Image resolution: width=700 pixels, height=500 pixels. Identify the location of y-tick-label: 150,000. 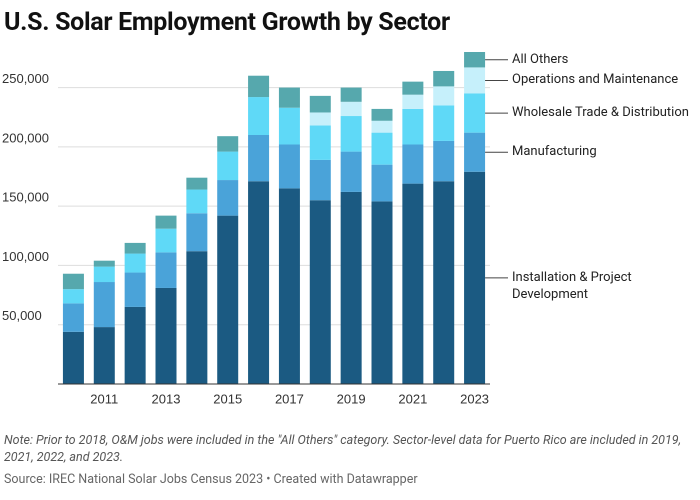
(25, 197).